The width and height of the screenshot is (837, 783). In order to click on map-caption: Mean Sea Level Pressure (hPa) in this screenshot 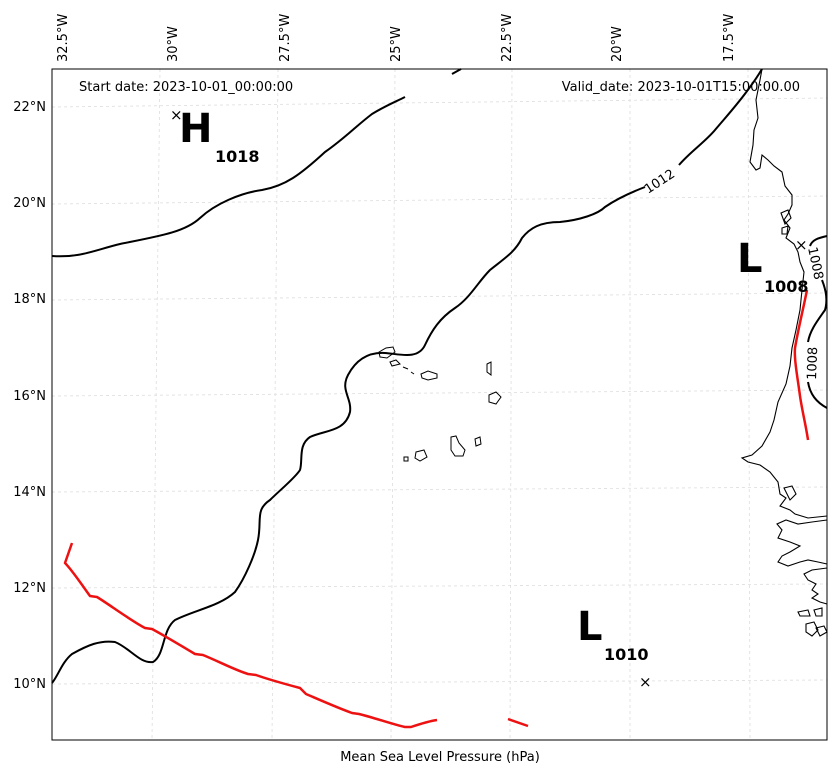, I will do `click(440, 757)`.